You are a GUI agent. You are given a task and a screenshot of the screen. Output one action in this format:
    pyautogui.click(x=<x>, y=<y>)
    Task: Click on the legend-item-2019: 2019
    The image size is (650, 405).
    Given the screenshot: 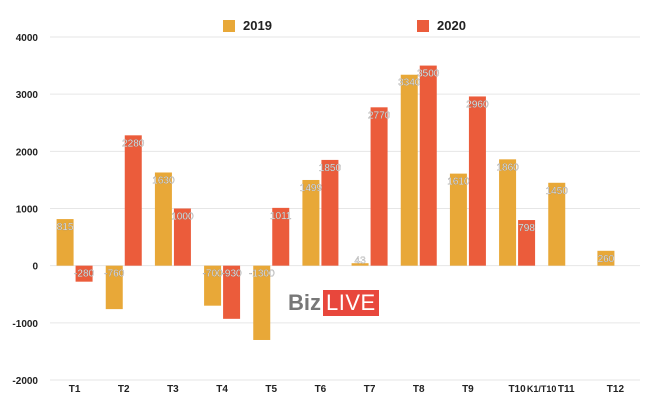 What is the action you would take?
    pyautogui.click(x=247, y=25)
    